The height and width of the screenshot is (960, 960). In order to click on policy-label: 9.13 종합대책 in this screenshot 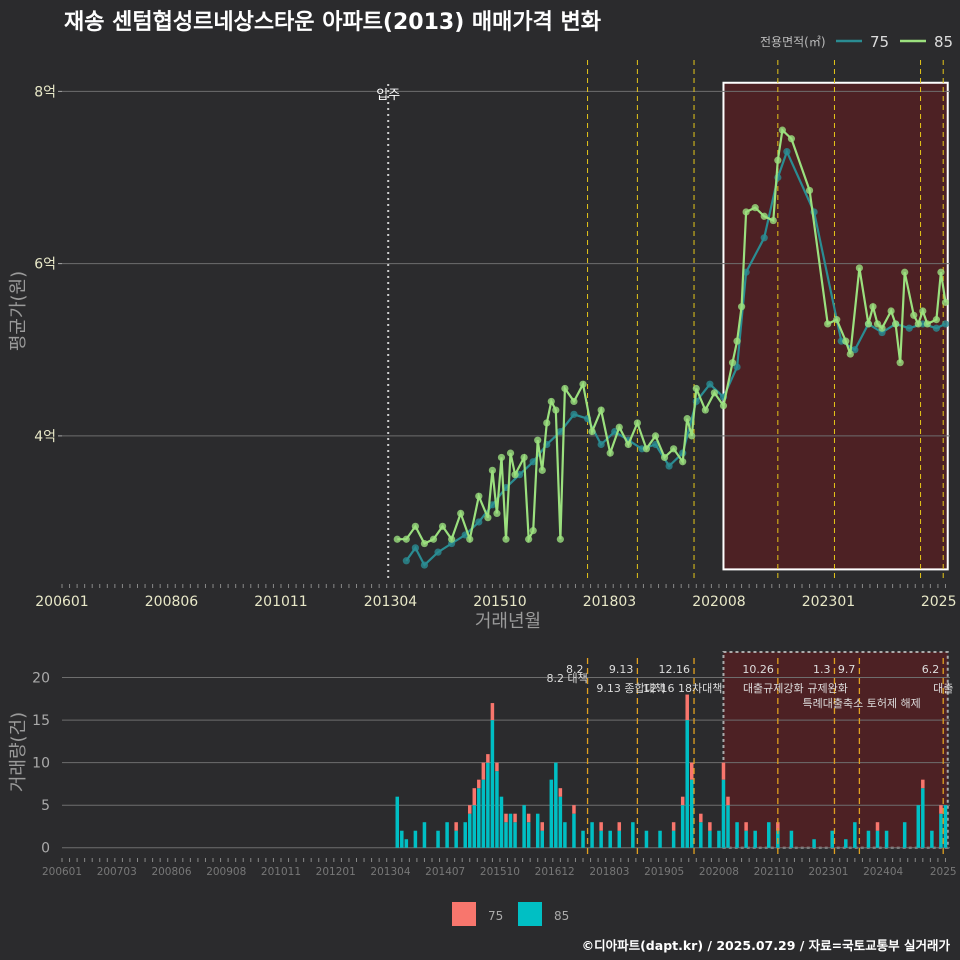, I will do `click(630, 688)`.